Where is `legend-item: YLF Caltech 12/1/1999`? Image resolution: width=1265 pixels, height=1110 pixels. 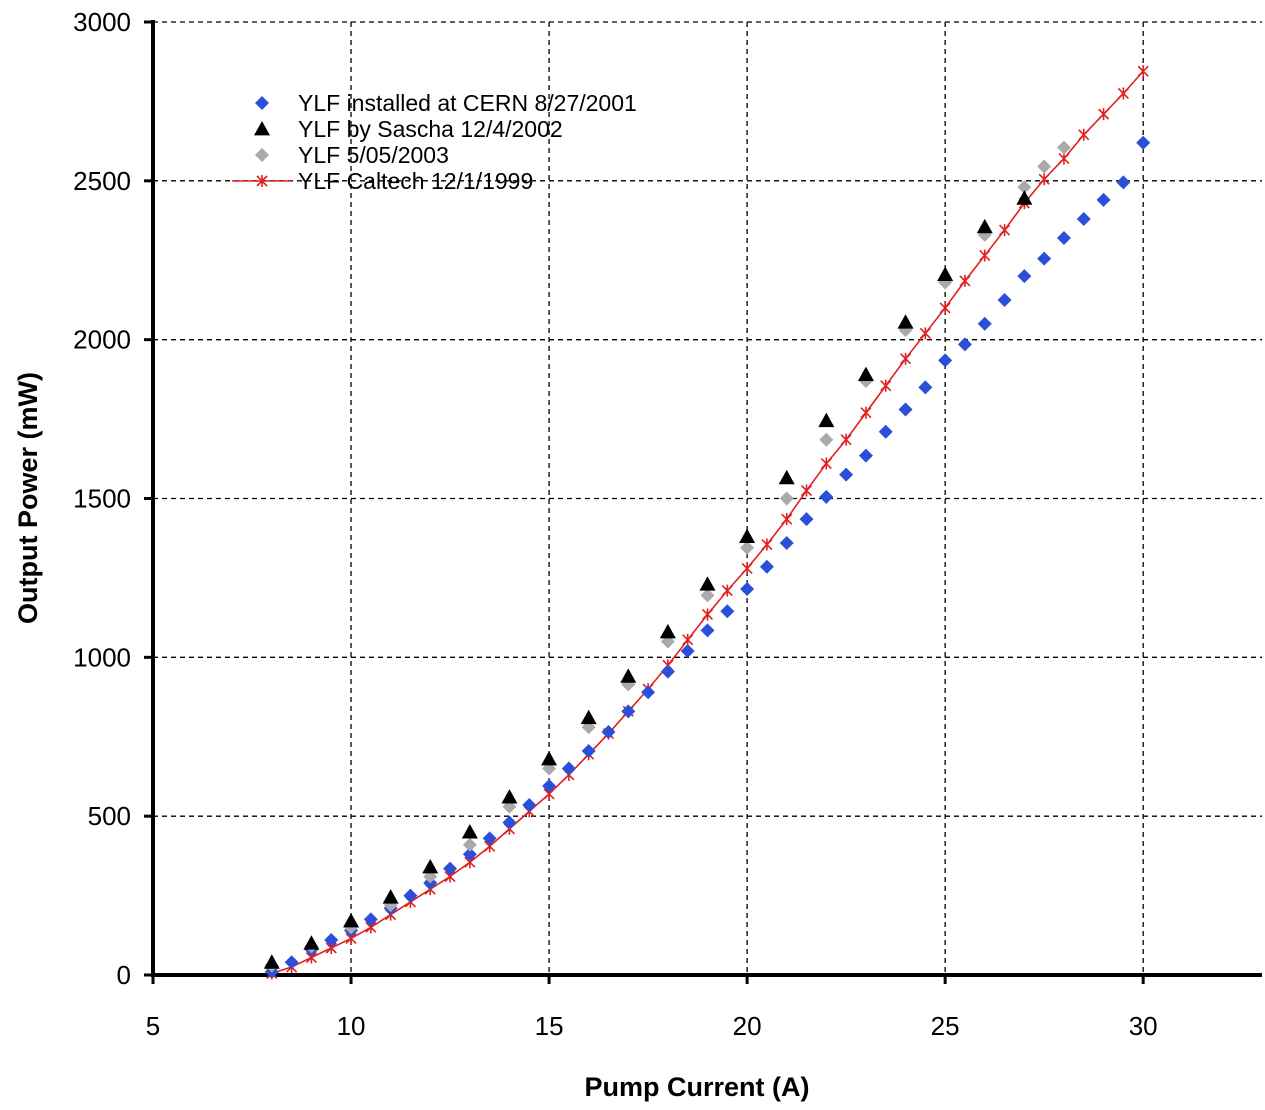
legend-item: YLF Caltech 12/1/1999 is located at coordinates (382, 181).